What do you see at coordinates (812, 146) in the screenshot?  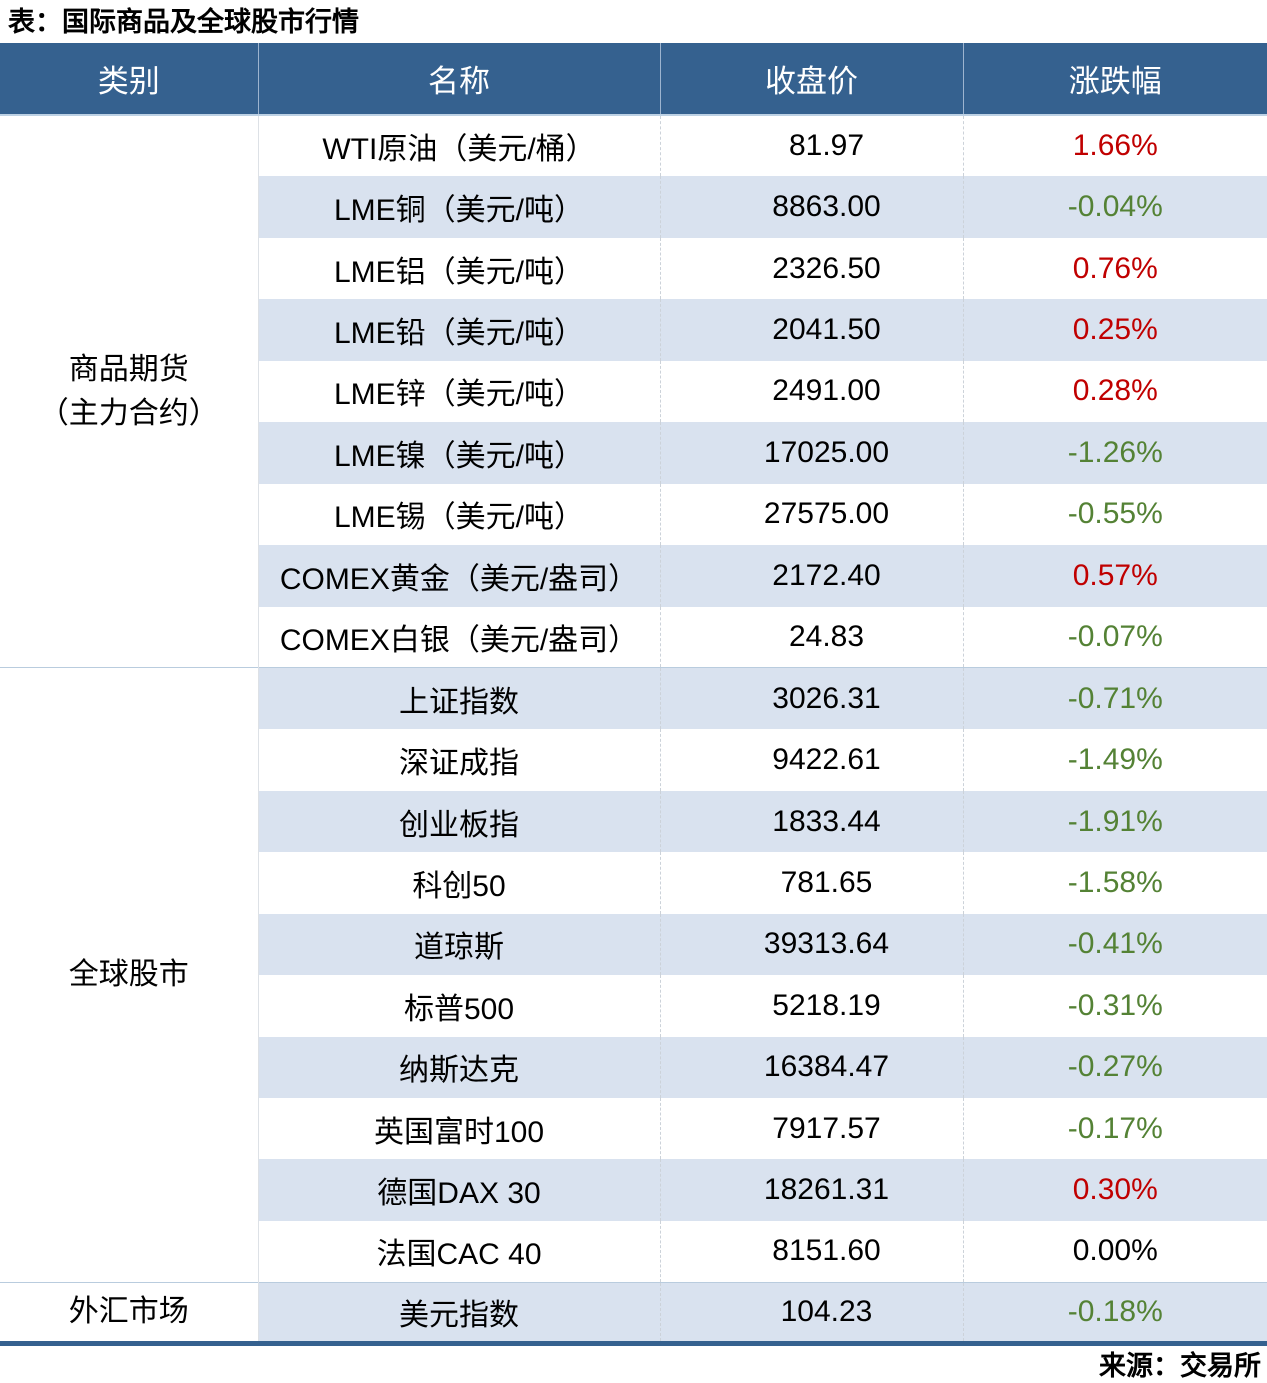 I see `close-price-cell: 81.97` at bounding box center [812, 146].